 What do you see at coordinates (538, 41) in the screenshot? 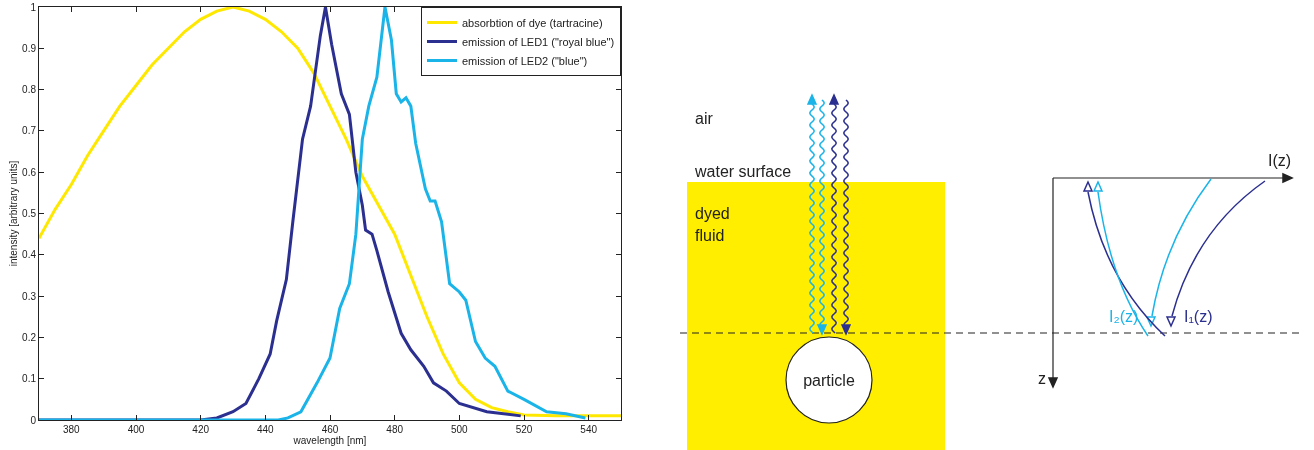
I see `legend-label: emission of LED1 ("royal blue")` at bounding box center [538, 41].